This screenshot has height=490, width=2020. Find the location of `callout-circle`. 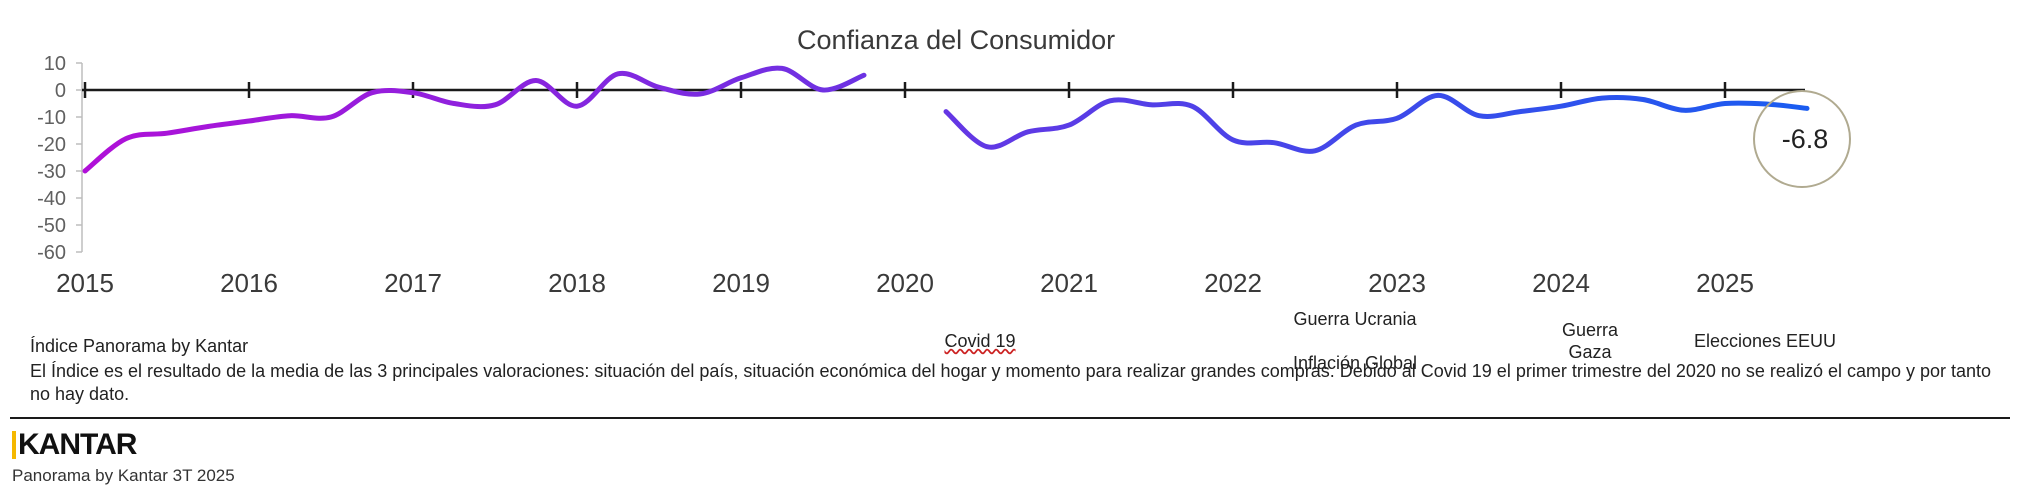

callout-circle is located at coordinates (1802, 139).